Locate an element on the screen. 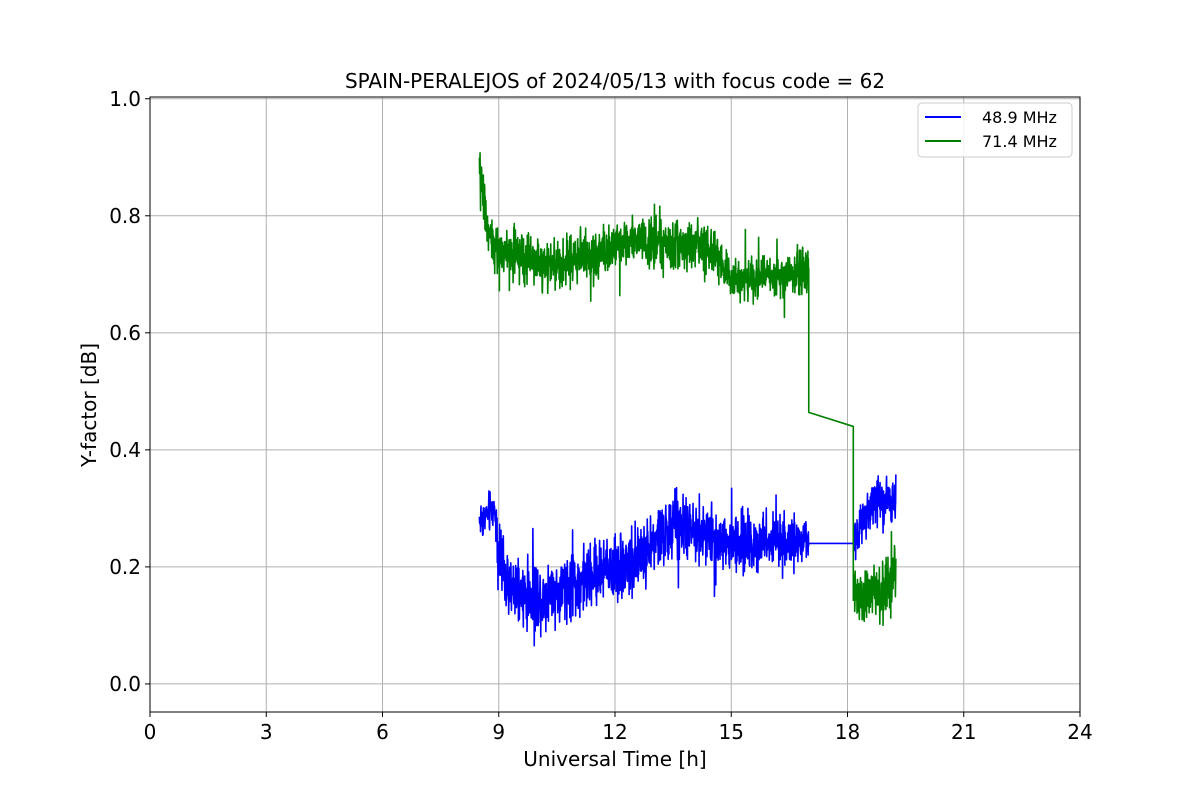  x-tick-label: 6 is located at coordinates (382, 732).